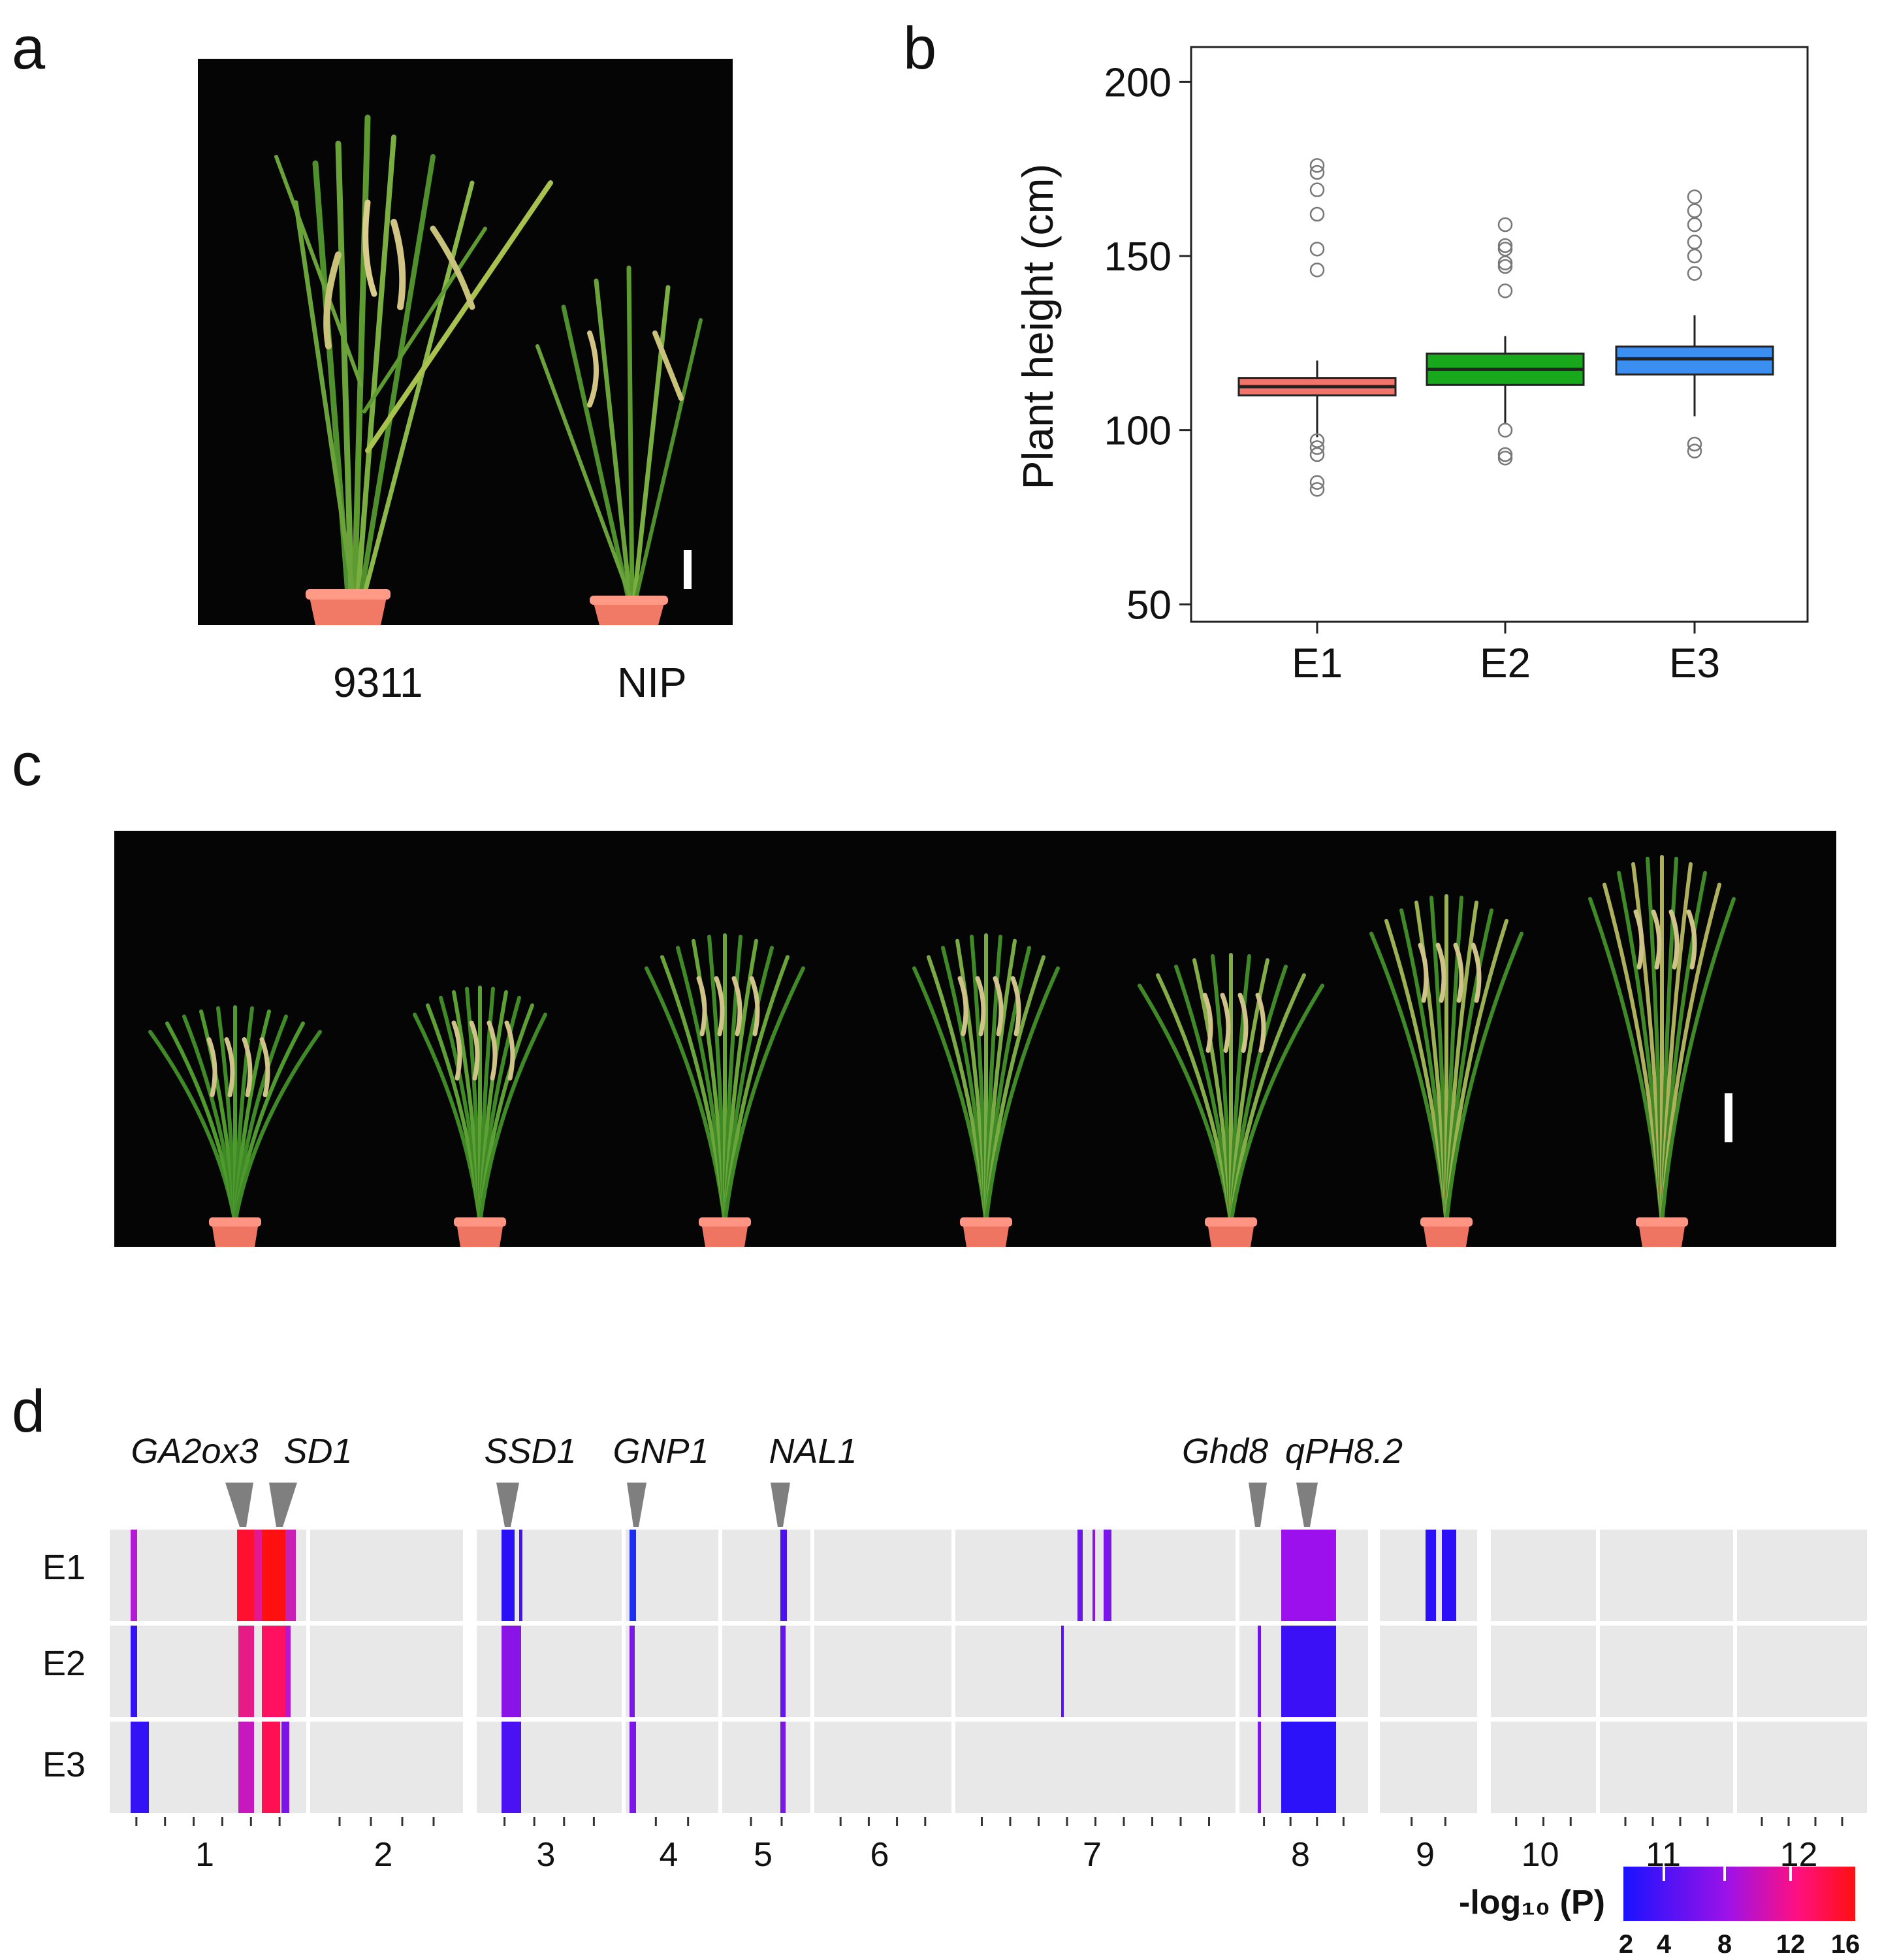 The image size is (1882, 1960). What do you see at coordinates (1092, 1855) in the screenshot?
I see `chromosome-label: 7` at bounding box center [1092, 1855].